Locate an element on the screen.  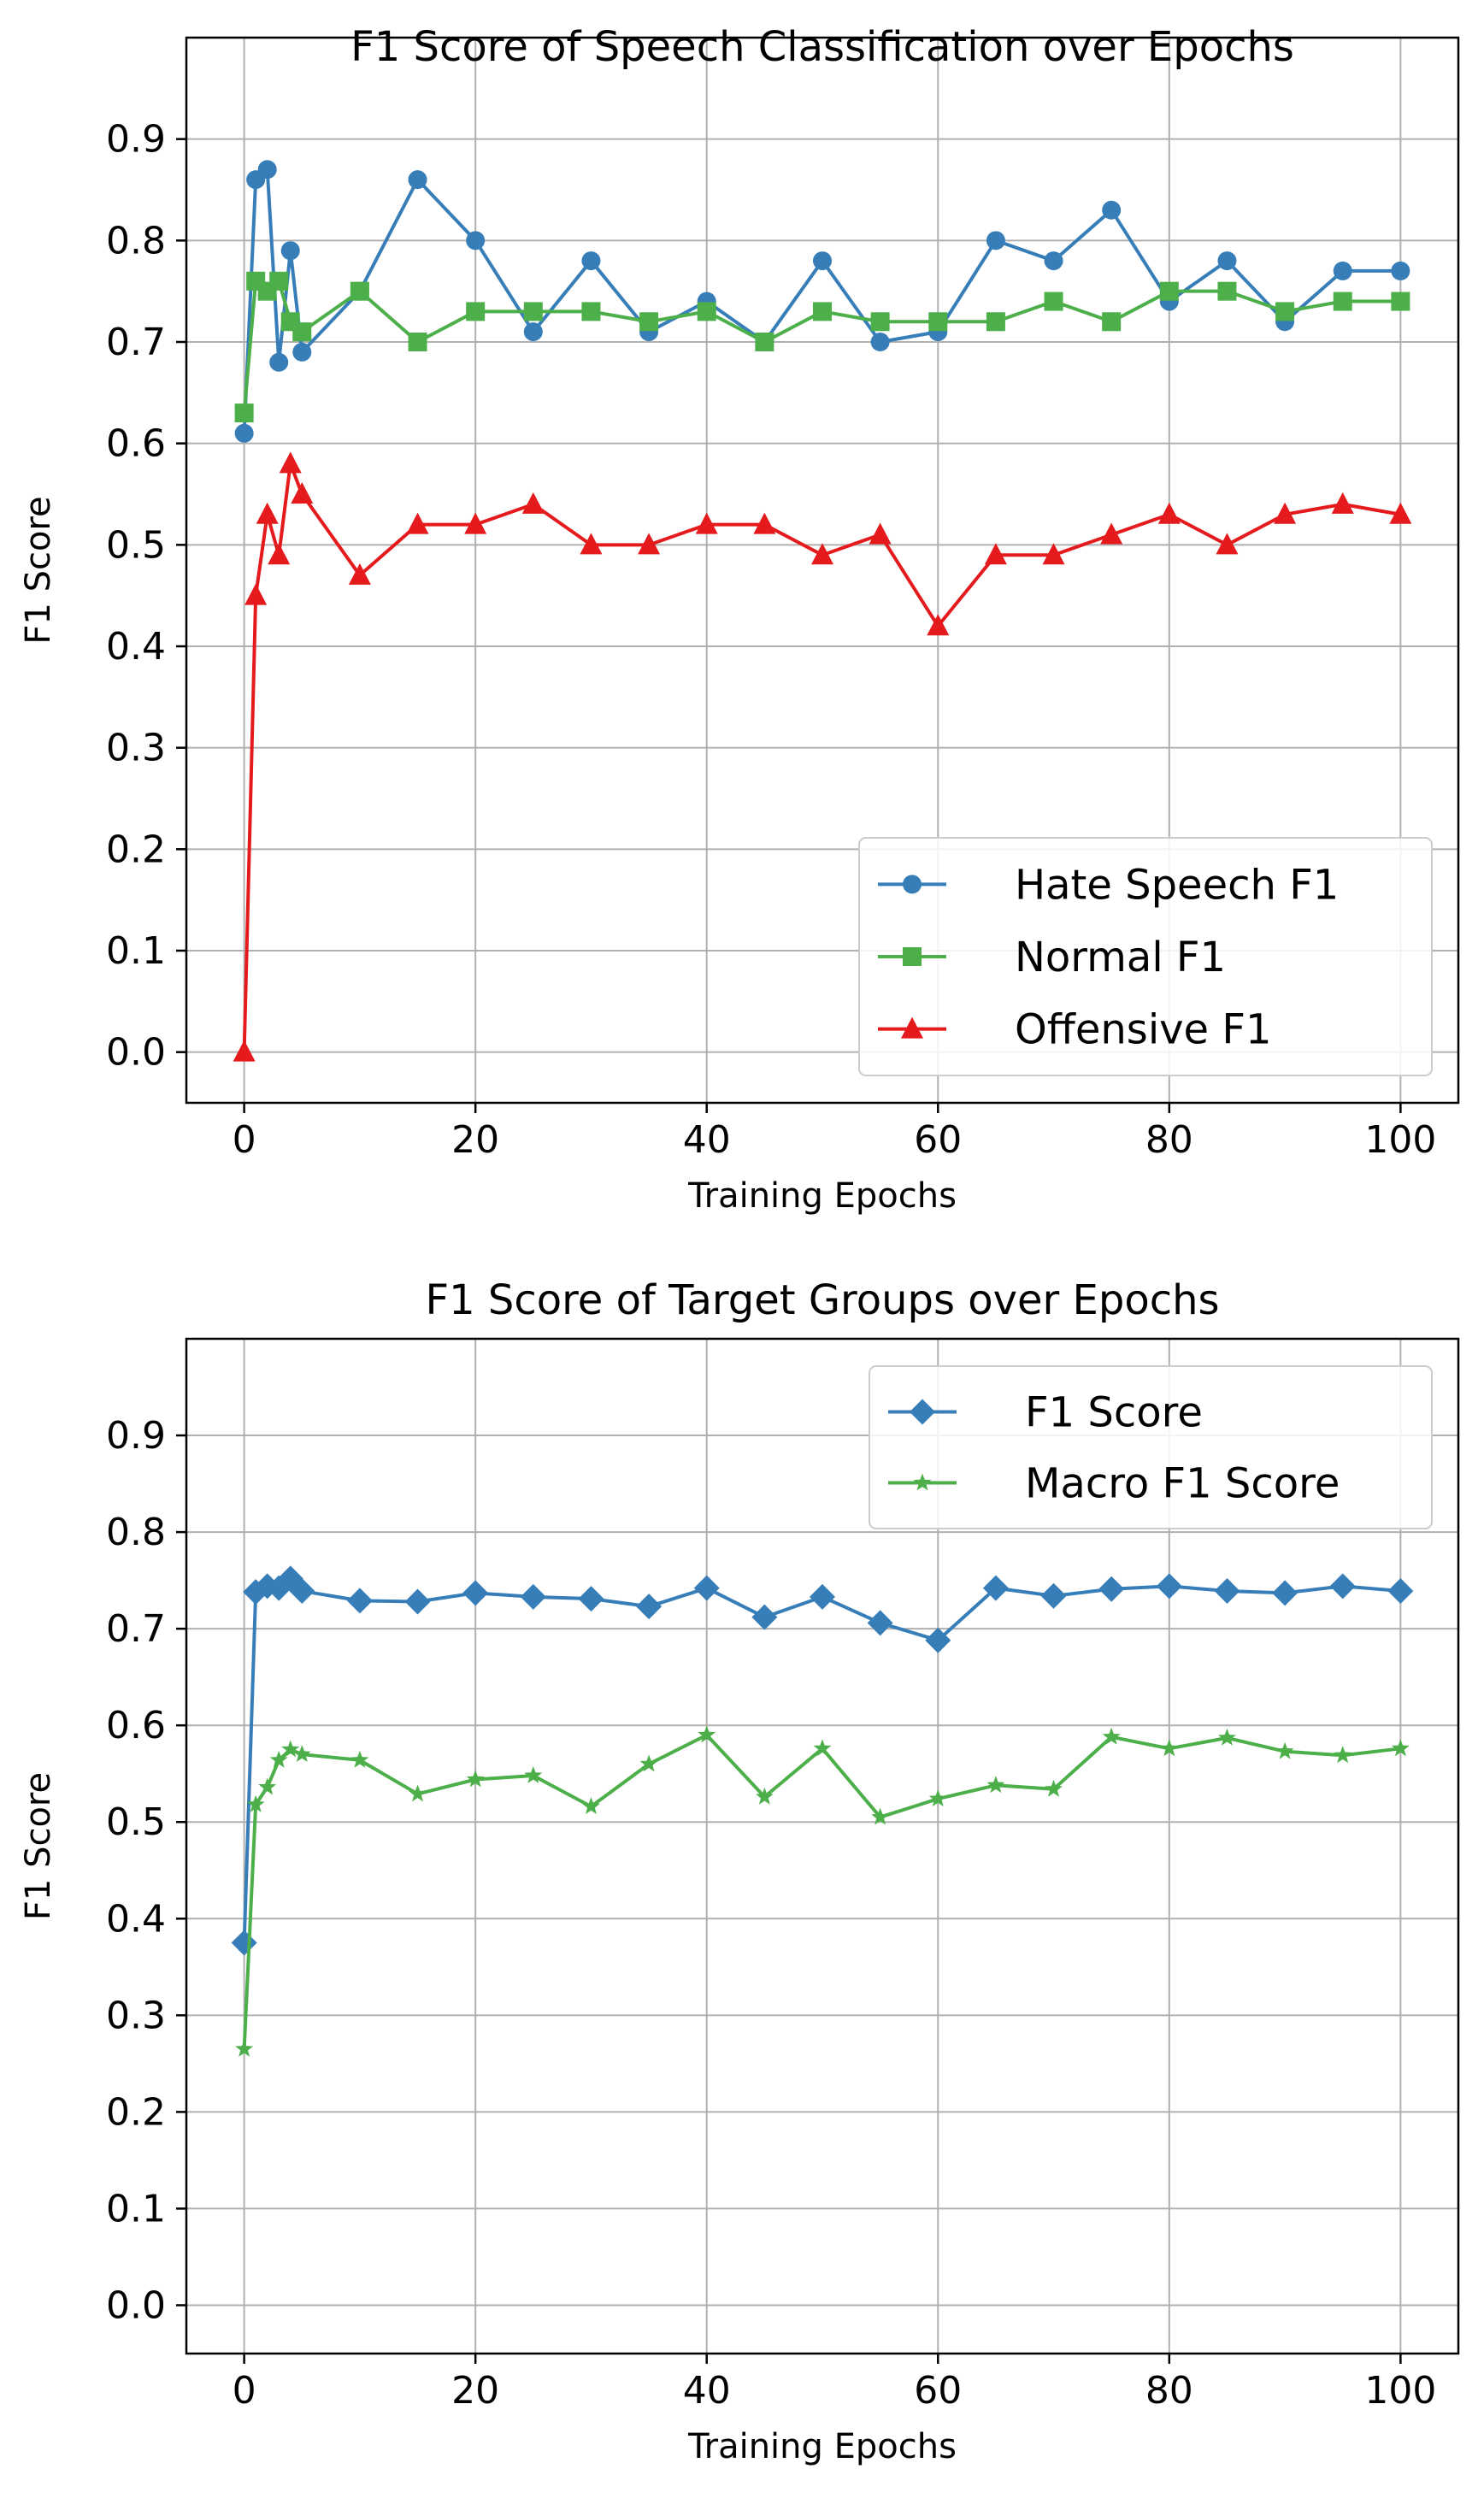
x-tick-label: 0 is located at coordinates (244, 1140).